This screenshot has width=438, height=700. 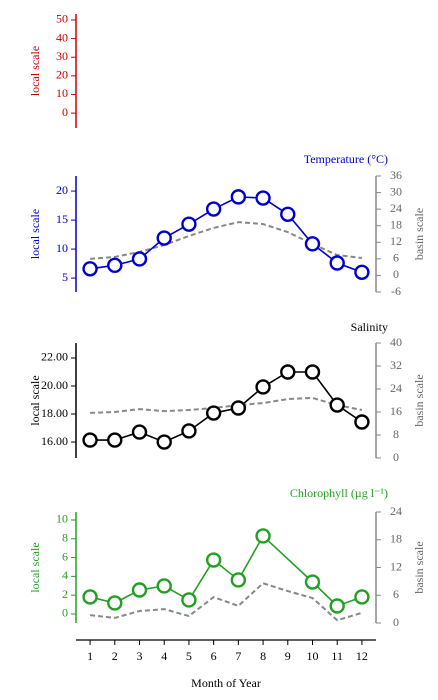 What do you see at coordinates (396, 434) in the screenshot?
I see `y2-tick-label: 8` at bounding box center [396, 434].